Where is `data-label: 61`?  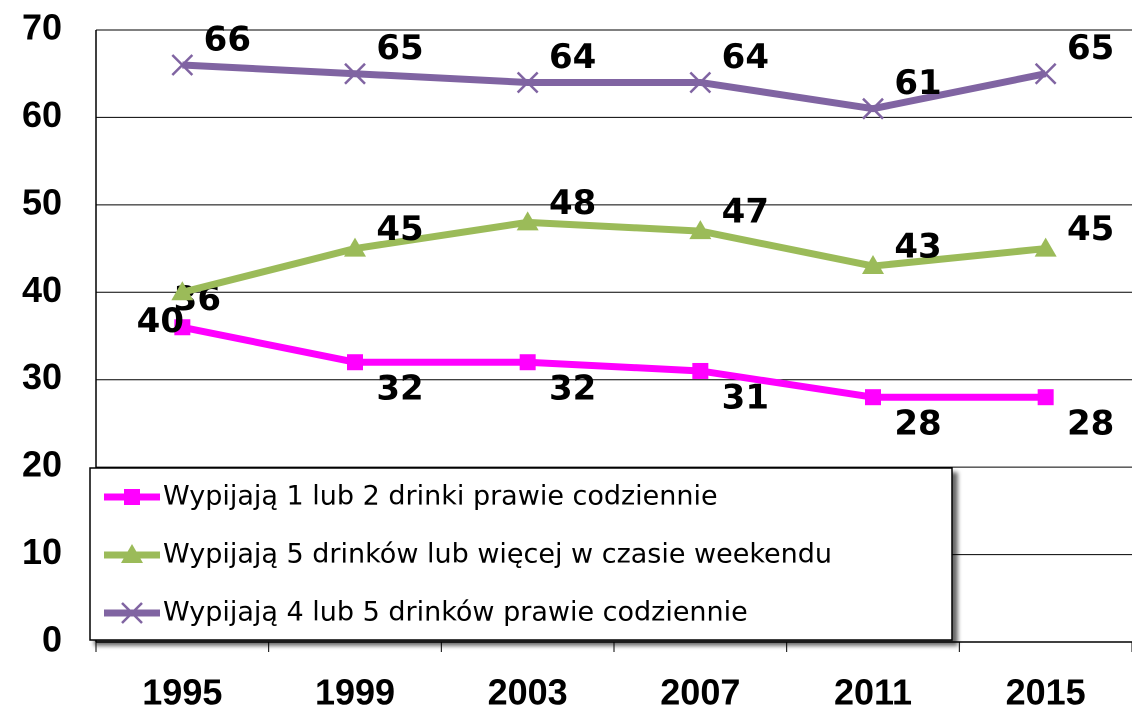
data-label: 61 is located at coordinates (917, 83).